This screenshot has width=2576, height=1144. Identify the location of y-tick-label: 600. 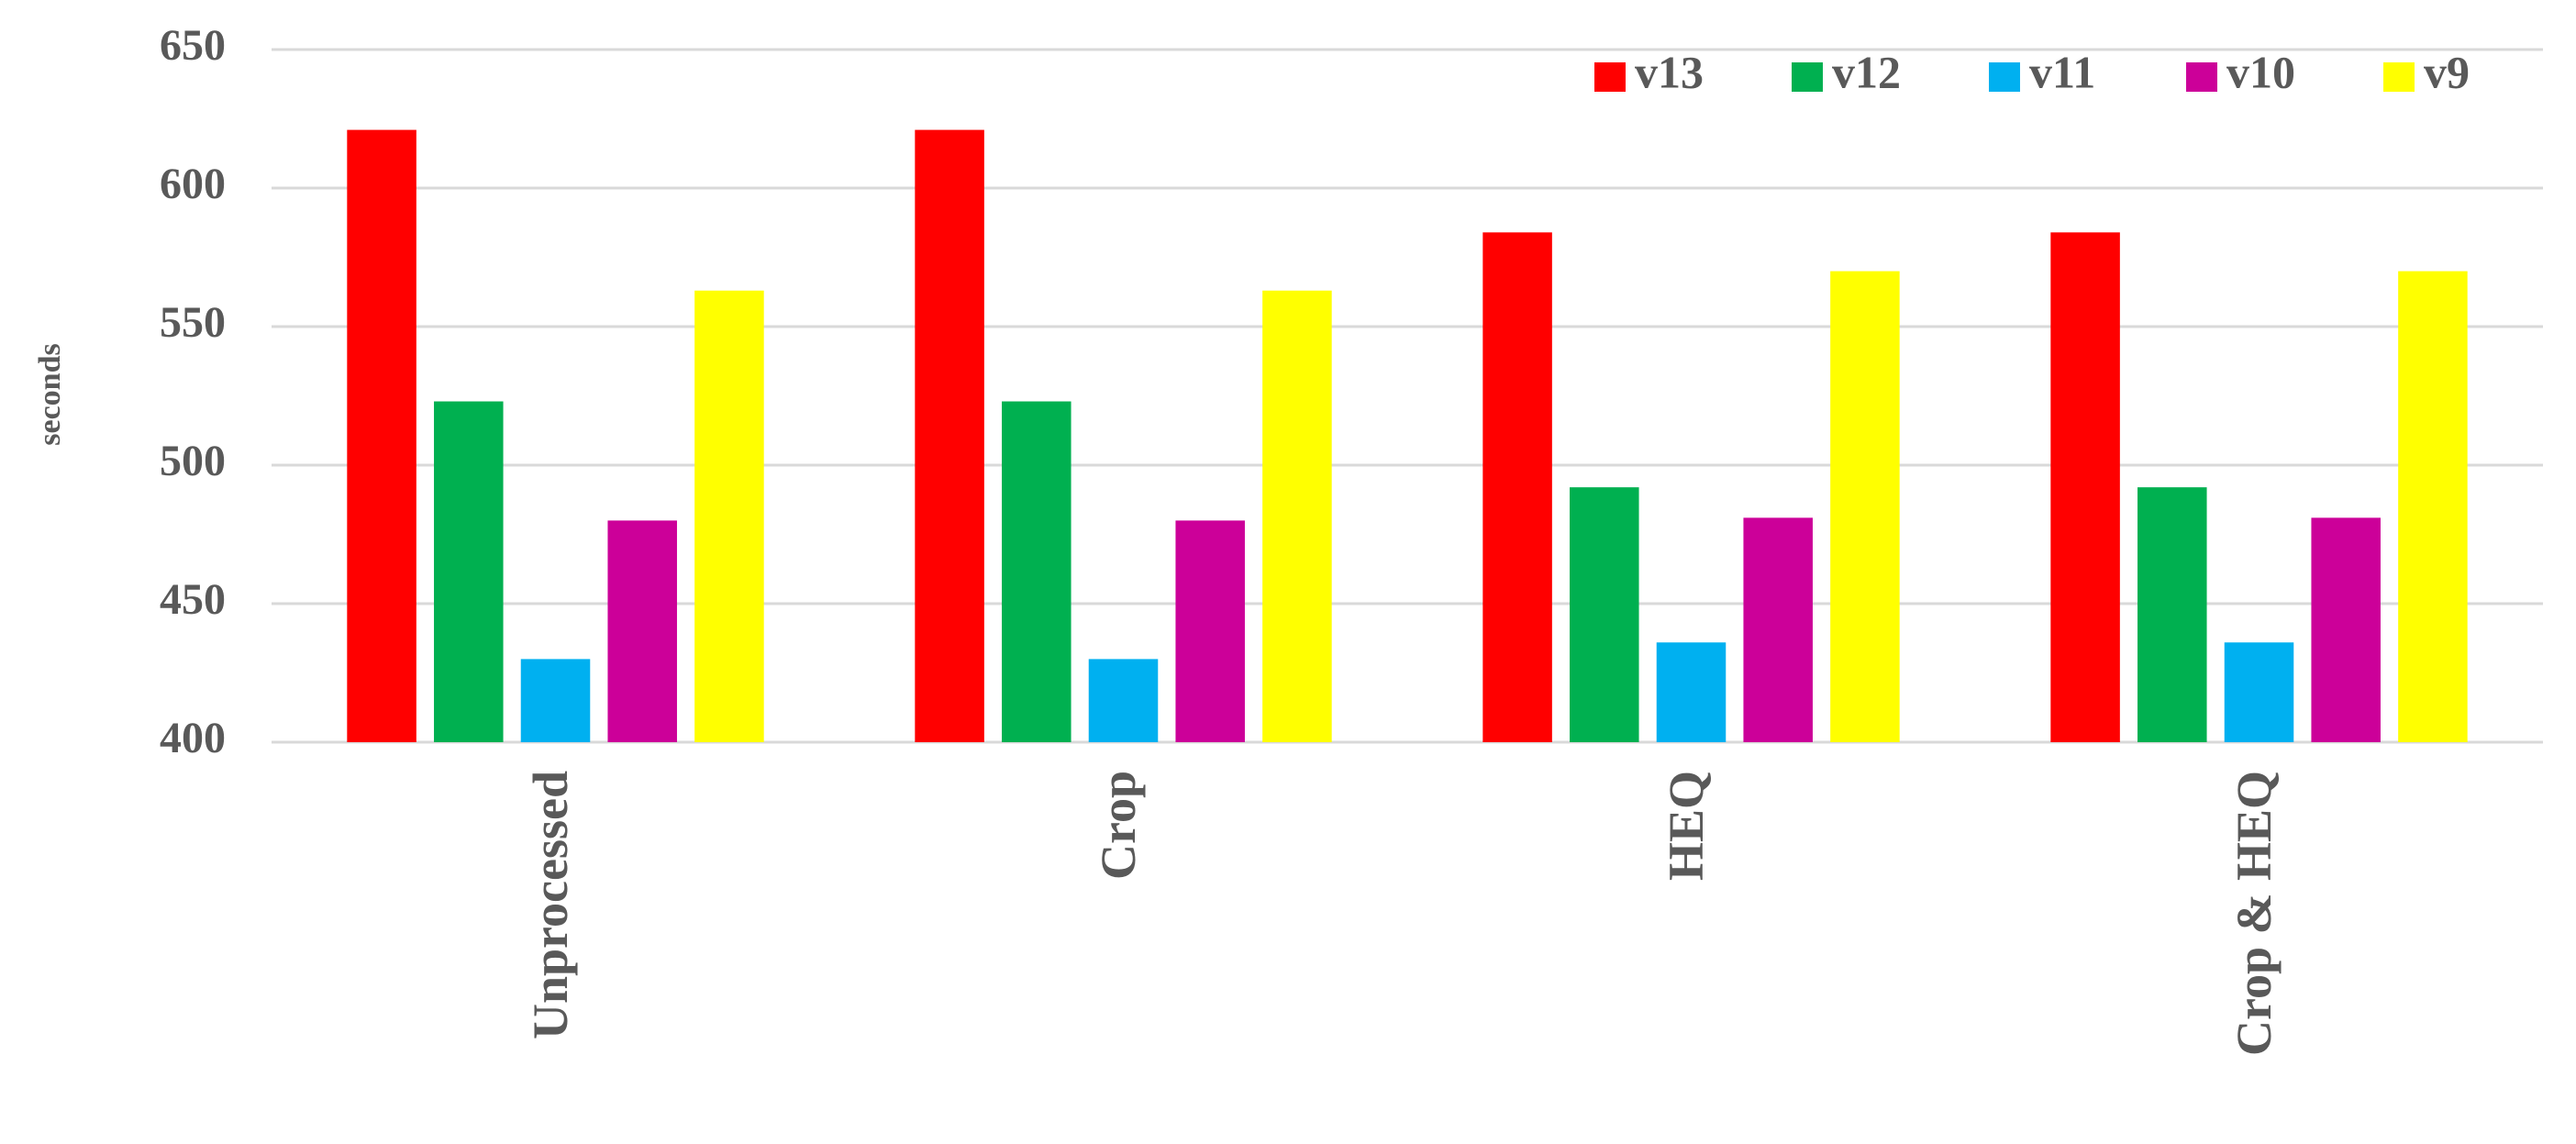
(193, 184).